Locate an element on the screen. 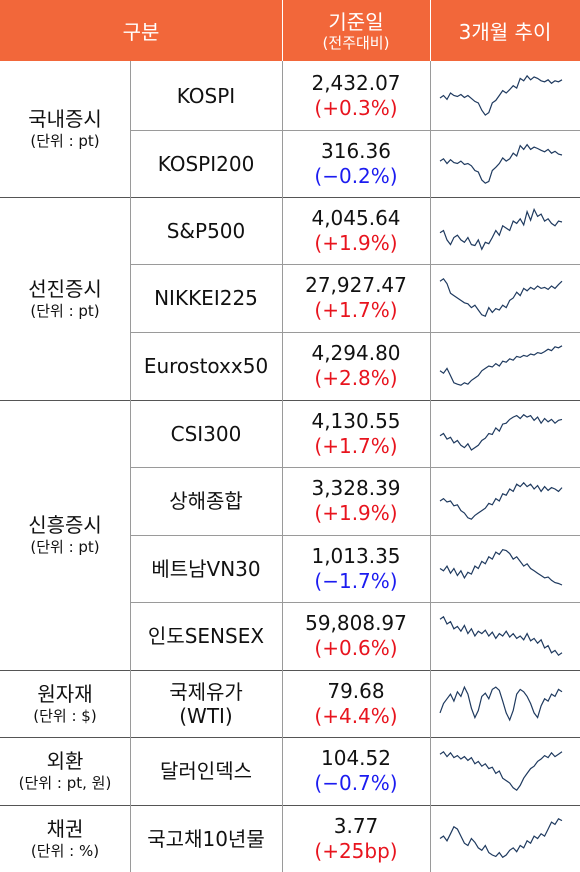  value-cell: 316.36 (−0.2%) is located at coordinates (356, 163).